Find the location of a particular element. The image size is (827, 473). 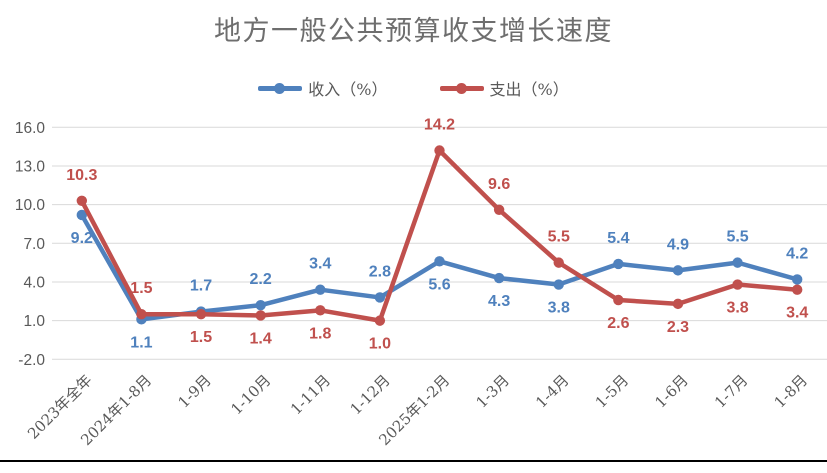

revenue-data-label: 1.7 is located at coordinates (201, 286).